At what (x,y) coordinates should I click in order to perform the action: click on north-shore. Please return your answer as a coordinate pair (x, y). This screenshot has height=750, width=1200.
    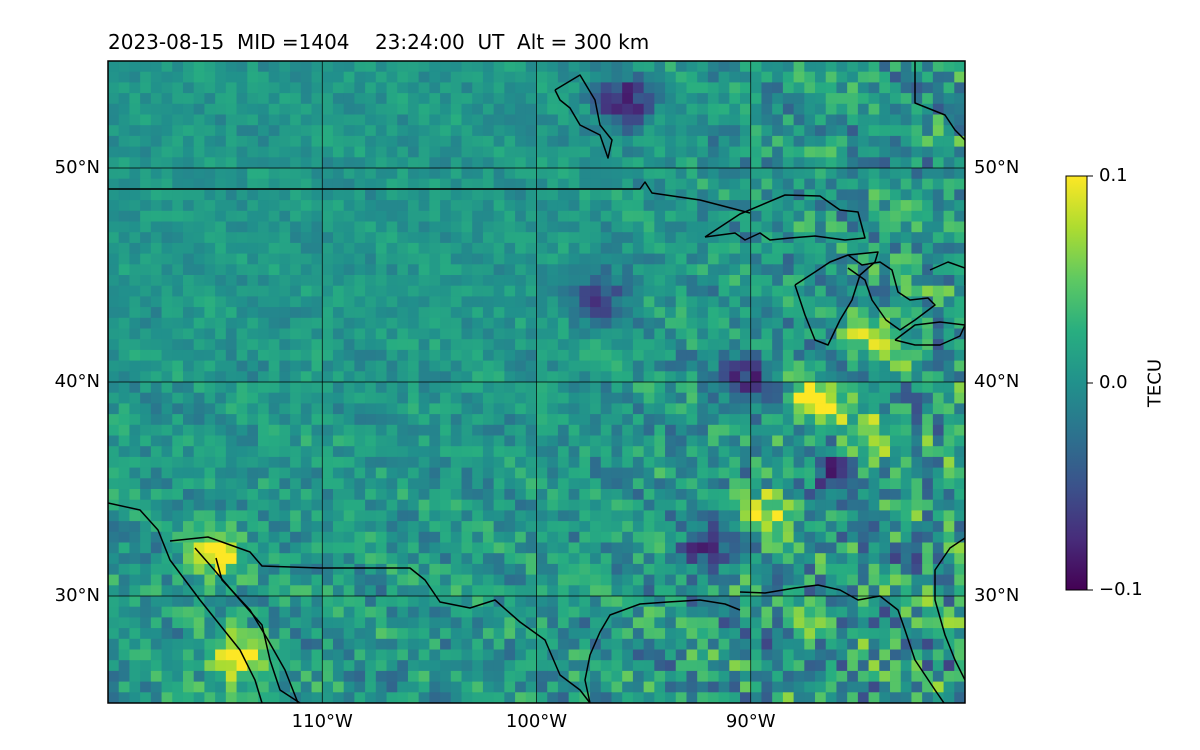
    Looking at the image, I should click on (939, 101).